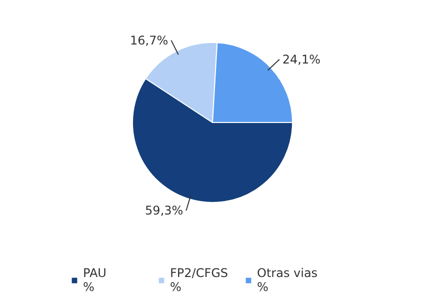 The width and height of the screenshot is (425, 306). What do you see at coordinates (301, 59) in the screenshot?
I see `data-label: 24,1%` at bounding box center [301, 59].